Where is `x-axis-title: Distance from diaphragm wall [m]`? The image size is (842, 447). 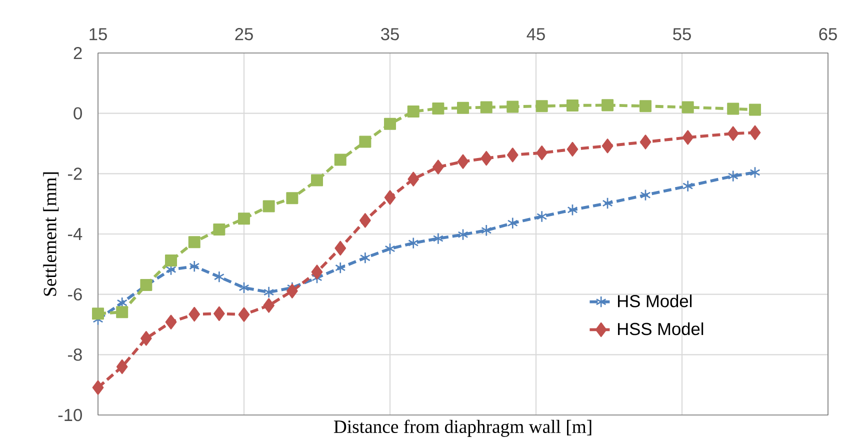
x-axis-title: Distance from diaphragm wall [m] is located at coordinates (463, 428).